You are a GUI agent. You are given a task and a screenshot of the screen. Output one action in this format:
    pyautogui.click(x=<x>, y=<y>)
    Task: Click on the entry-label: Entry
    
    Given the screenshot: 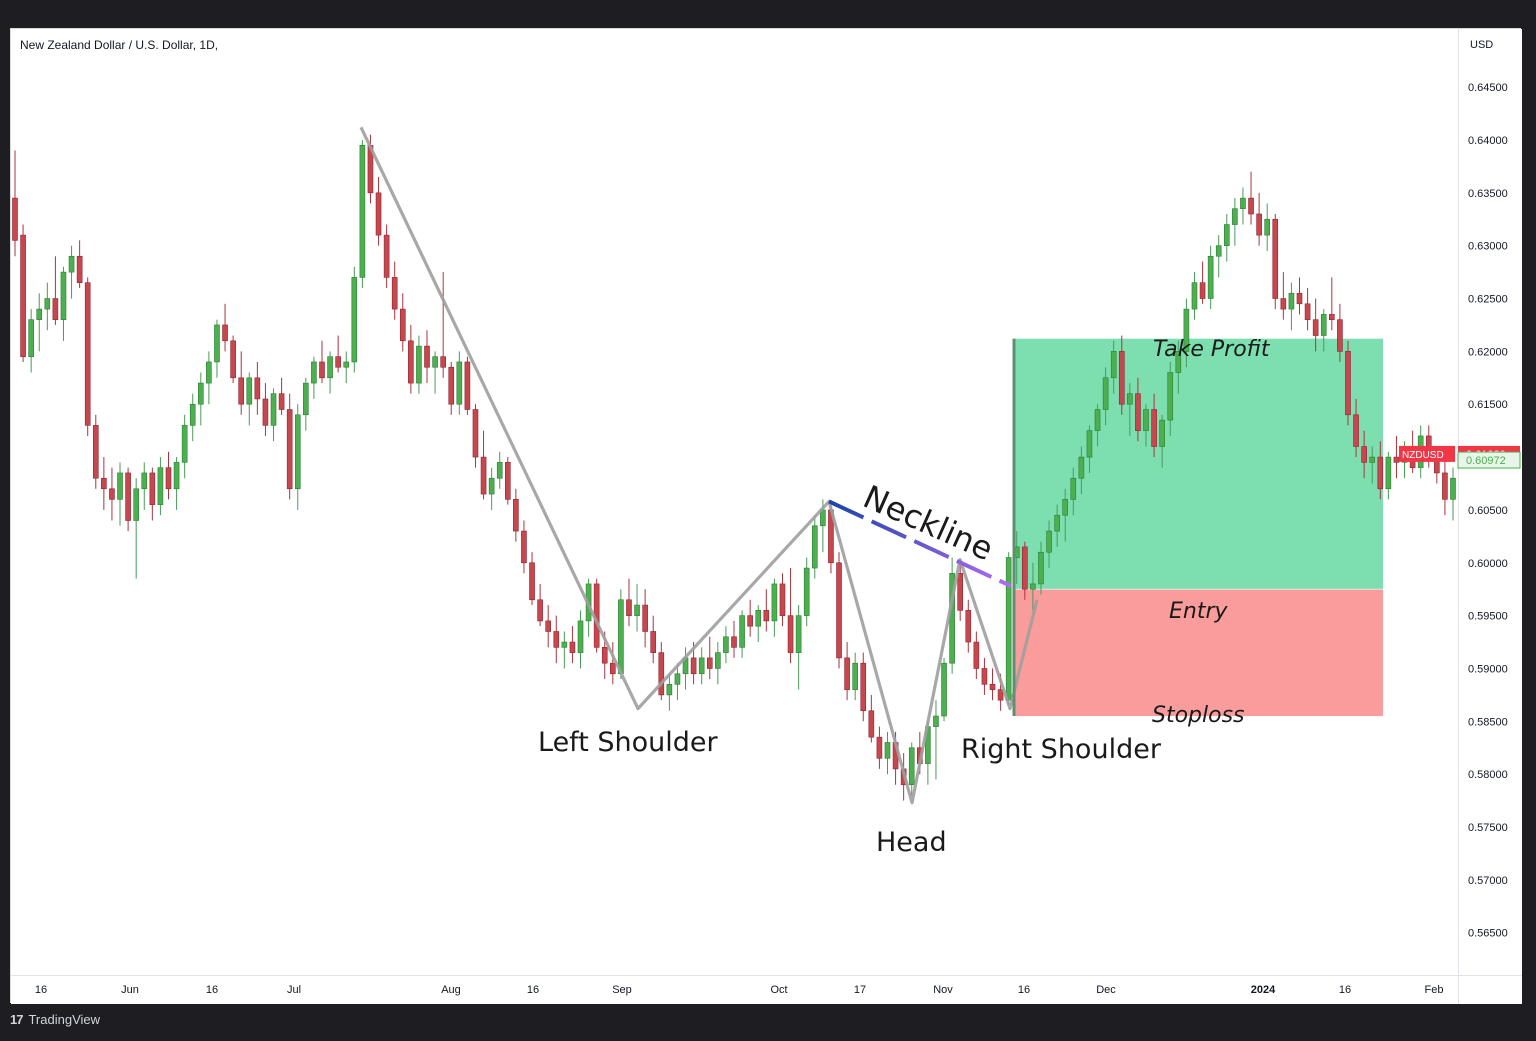 What is the action you would take?
    pyautogui.click(x=1199, y=611)
    